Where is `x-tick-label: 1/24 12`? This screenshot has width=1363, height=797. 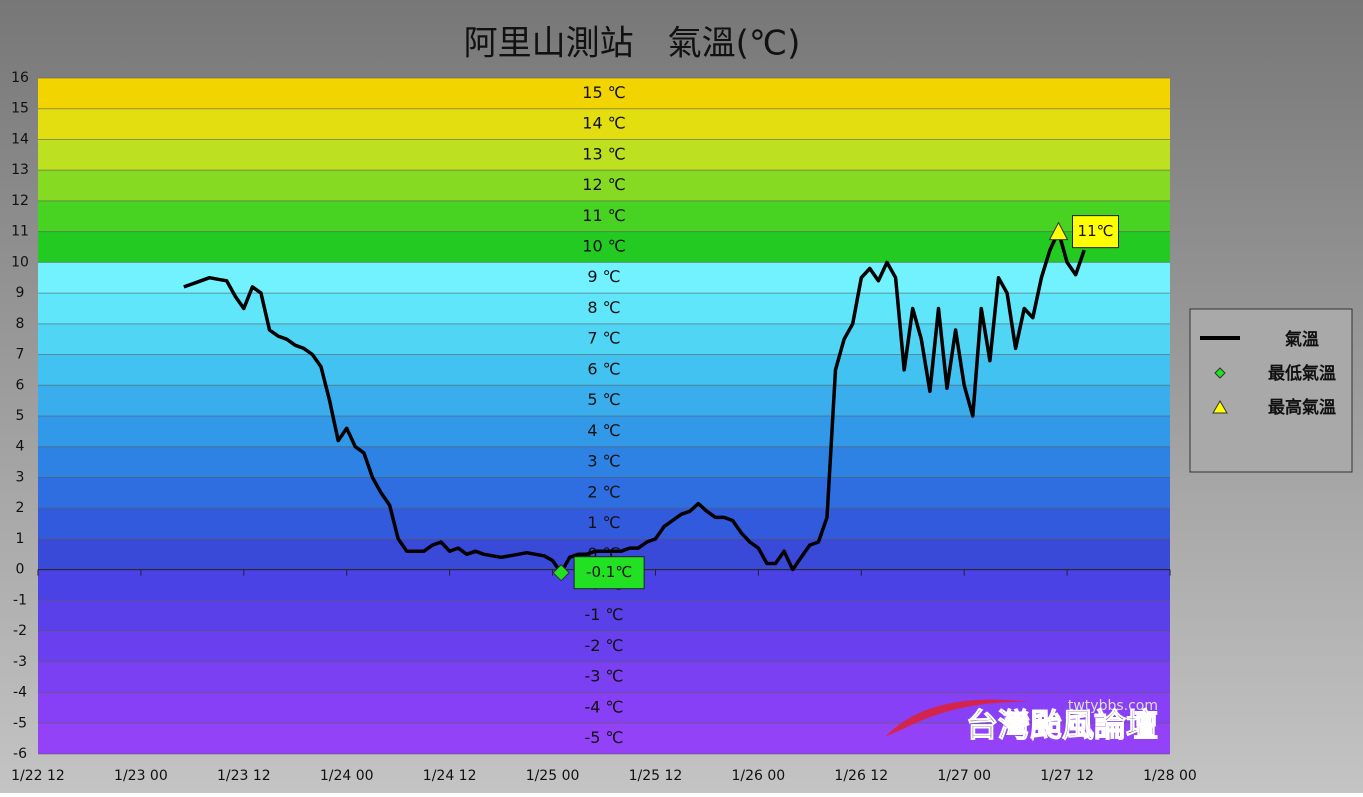 x-tick-label: 1/24 12 is located at coordinates (450, 776).